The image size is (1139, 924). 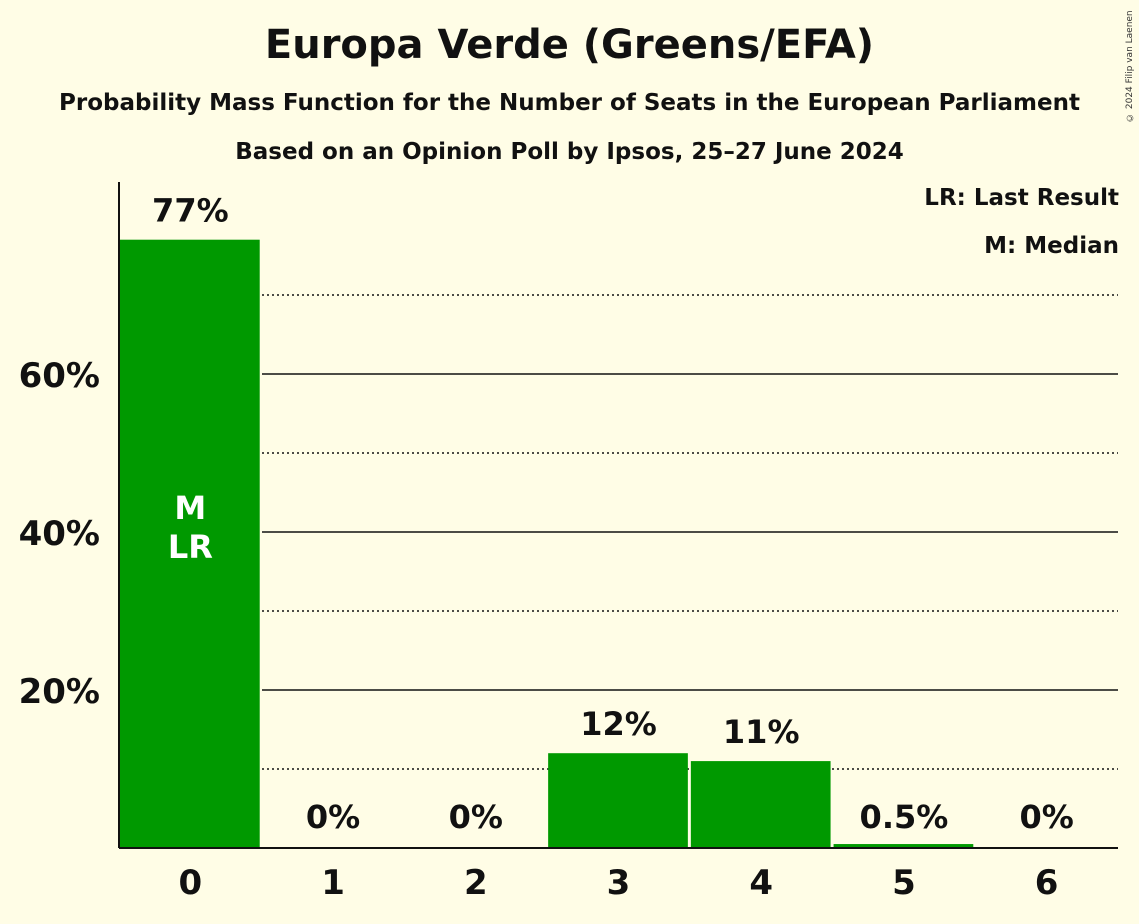 I want to click on bar-value-label: 11%, so click(x=761, y=732).